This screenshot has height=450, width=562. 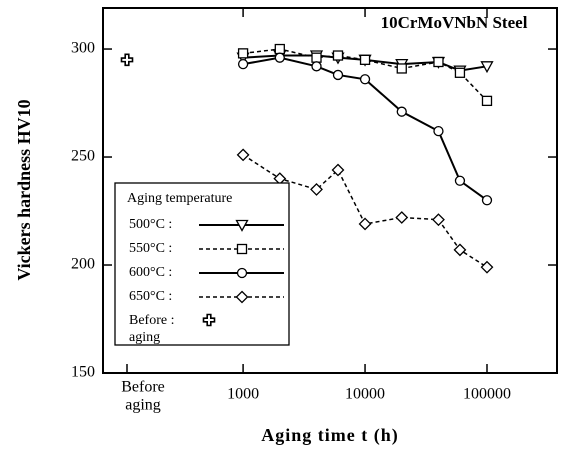 I want to click on legend-label: 500°C :, so click(x=150, y=224).